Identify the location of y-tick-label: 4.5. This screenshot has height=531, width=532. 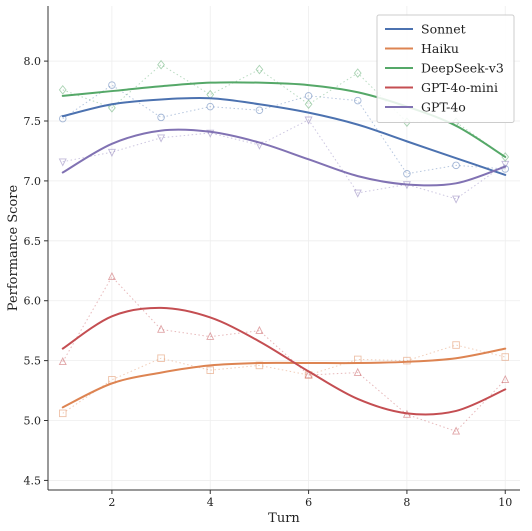
(33, 480).